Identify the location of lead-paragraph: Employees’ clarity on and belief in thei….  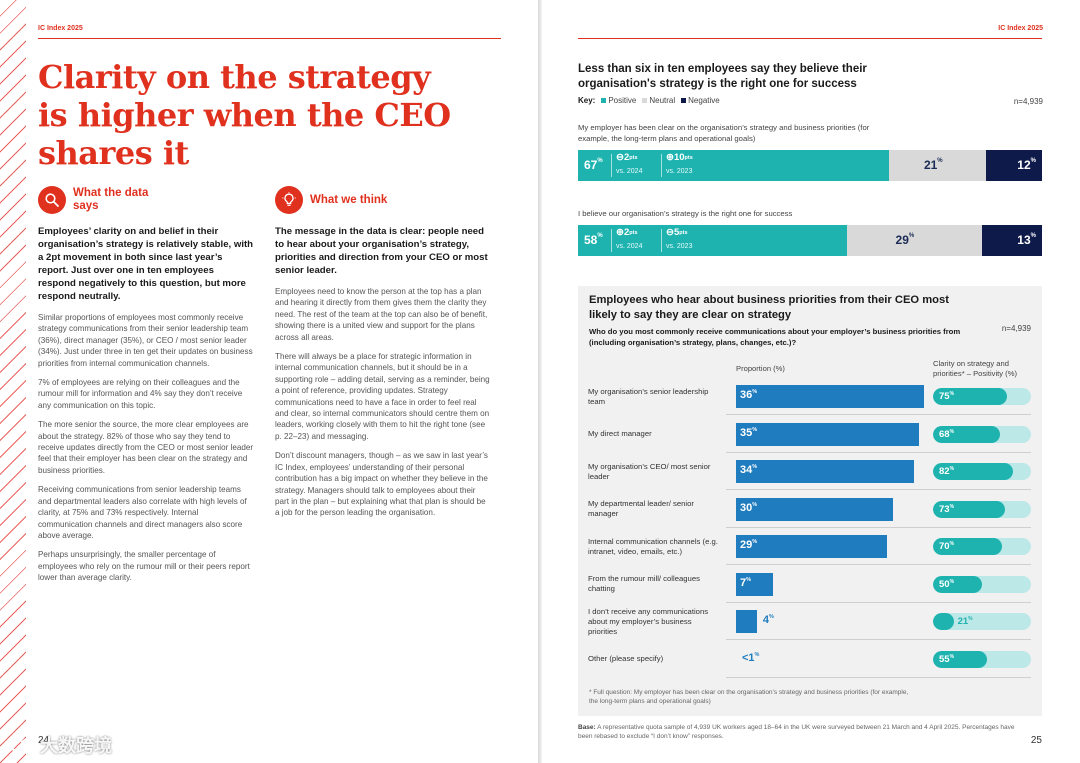
(146, 264).